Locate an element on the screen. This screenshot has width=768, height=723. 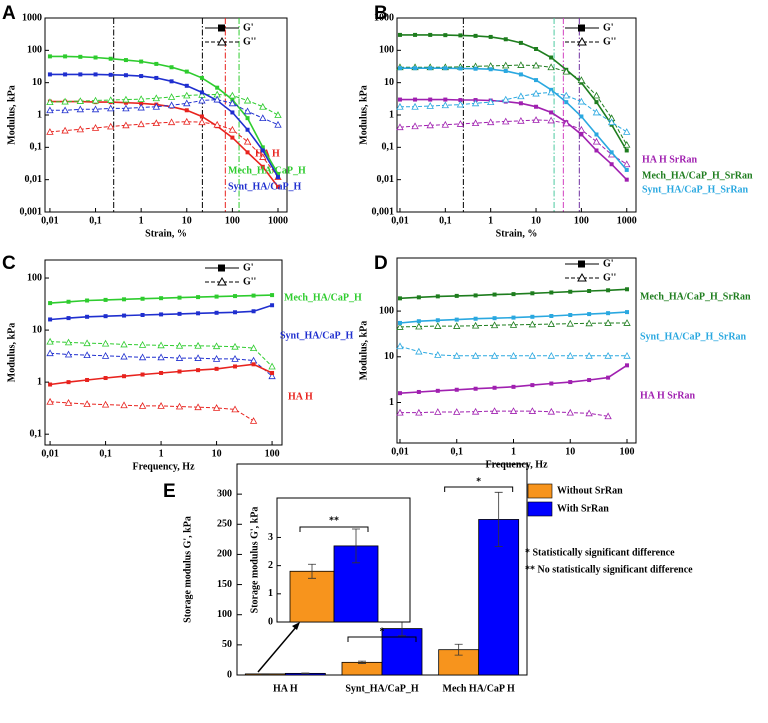
series-label: Synt_HA/CaP_H_SrRan is located at coordinates (695, 189).